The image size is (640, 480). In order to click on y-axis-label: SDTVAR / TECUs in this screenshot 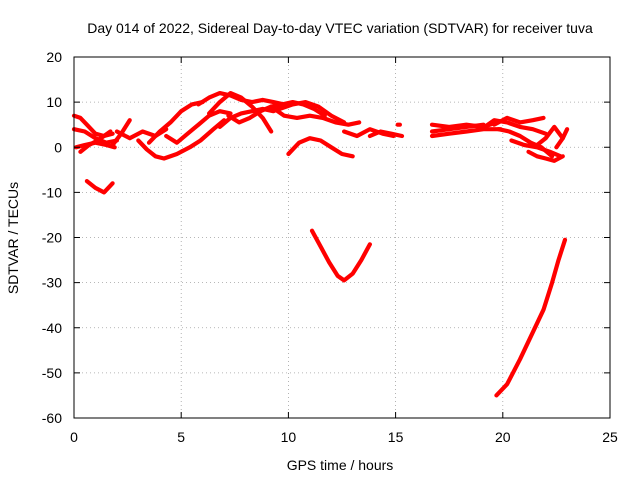, I will do `click(13, 238)`.